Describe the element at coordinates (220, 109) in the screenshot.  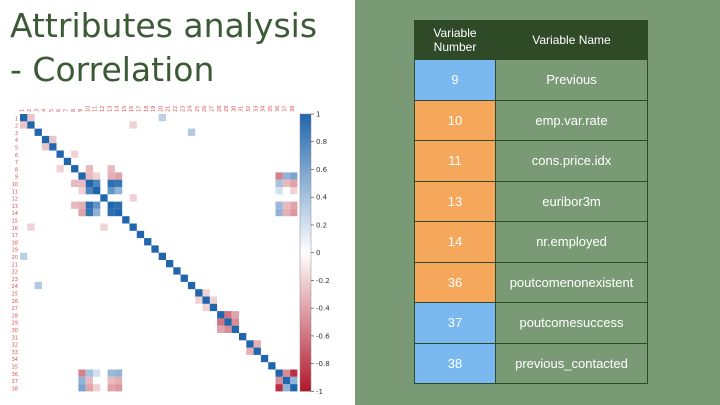
I see `heatmap-column-label: 28` at that location.